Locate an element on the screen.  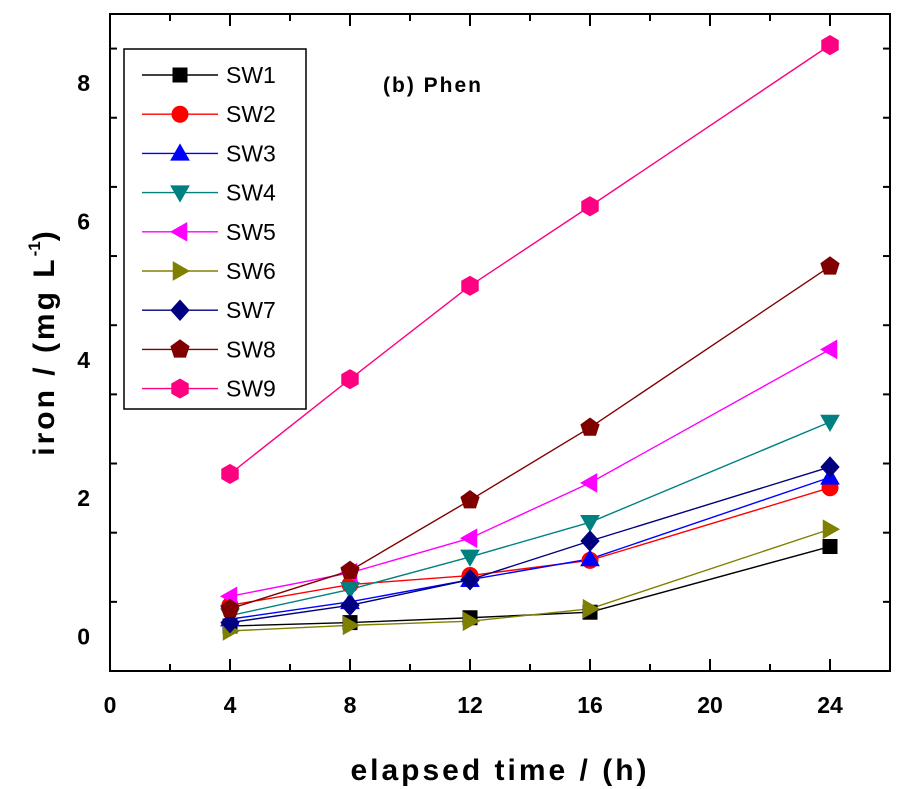
data-point-sw1 is located at coordinates (830, 547).